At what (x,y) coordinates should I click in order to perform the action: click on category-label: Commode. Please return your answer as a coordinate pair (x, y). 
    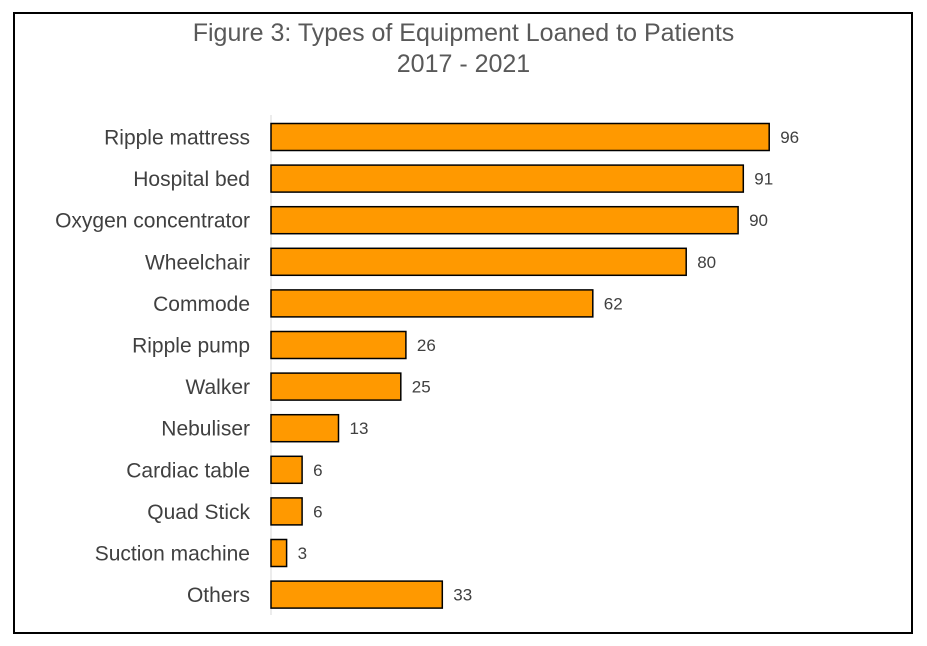
    Looking at the image, I should click on (201, 304).